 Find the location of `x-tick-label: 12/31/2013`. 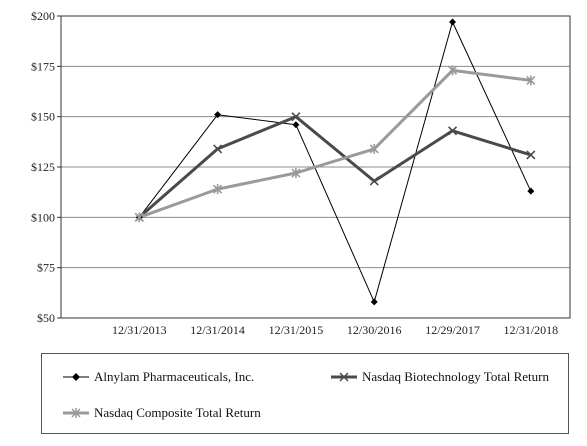

x-tick-label: 12/31/2013 is located at coordinates (139, 330).